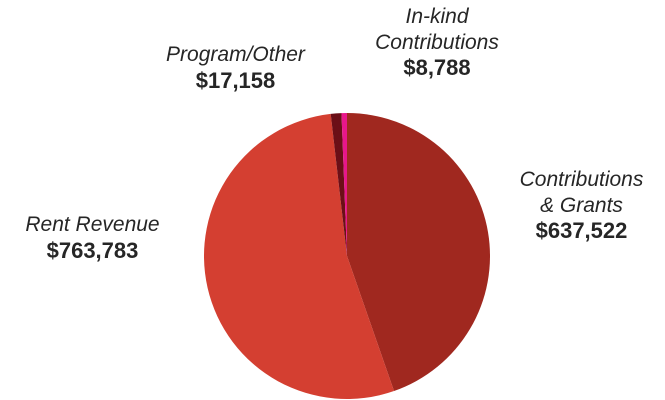 The width and height of the screenshot is (665, 400). I want to click on slice-name-program-other: Program/Other, so click(235, 54).